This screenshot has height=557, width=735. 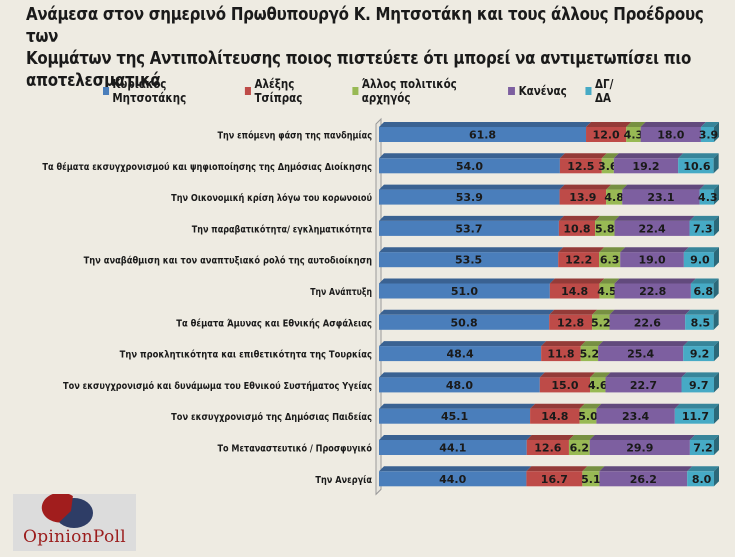 I want to click on data-label: 9.7, so click(x=699, y=385).